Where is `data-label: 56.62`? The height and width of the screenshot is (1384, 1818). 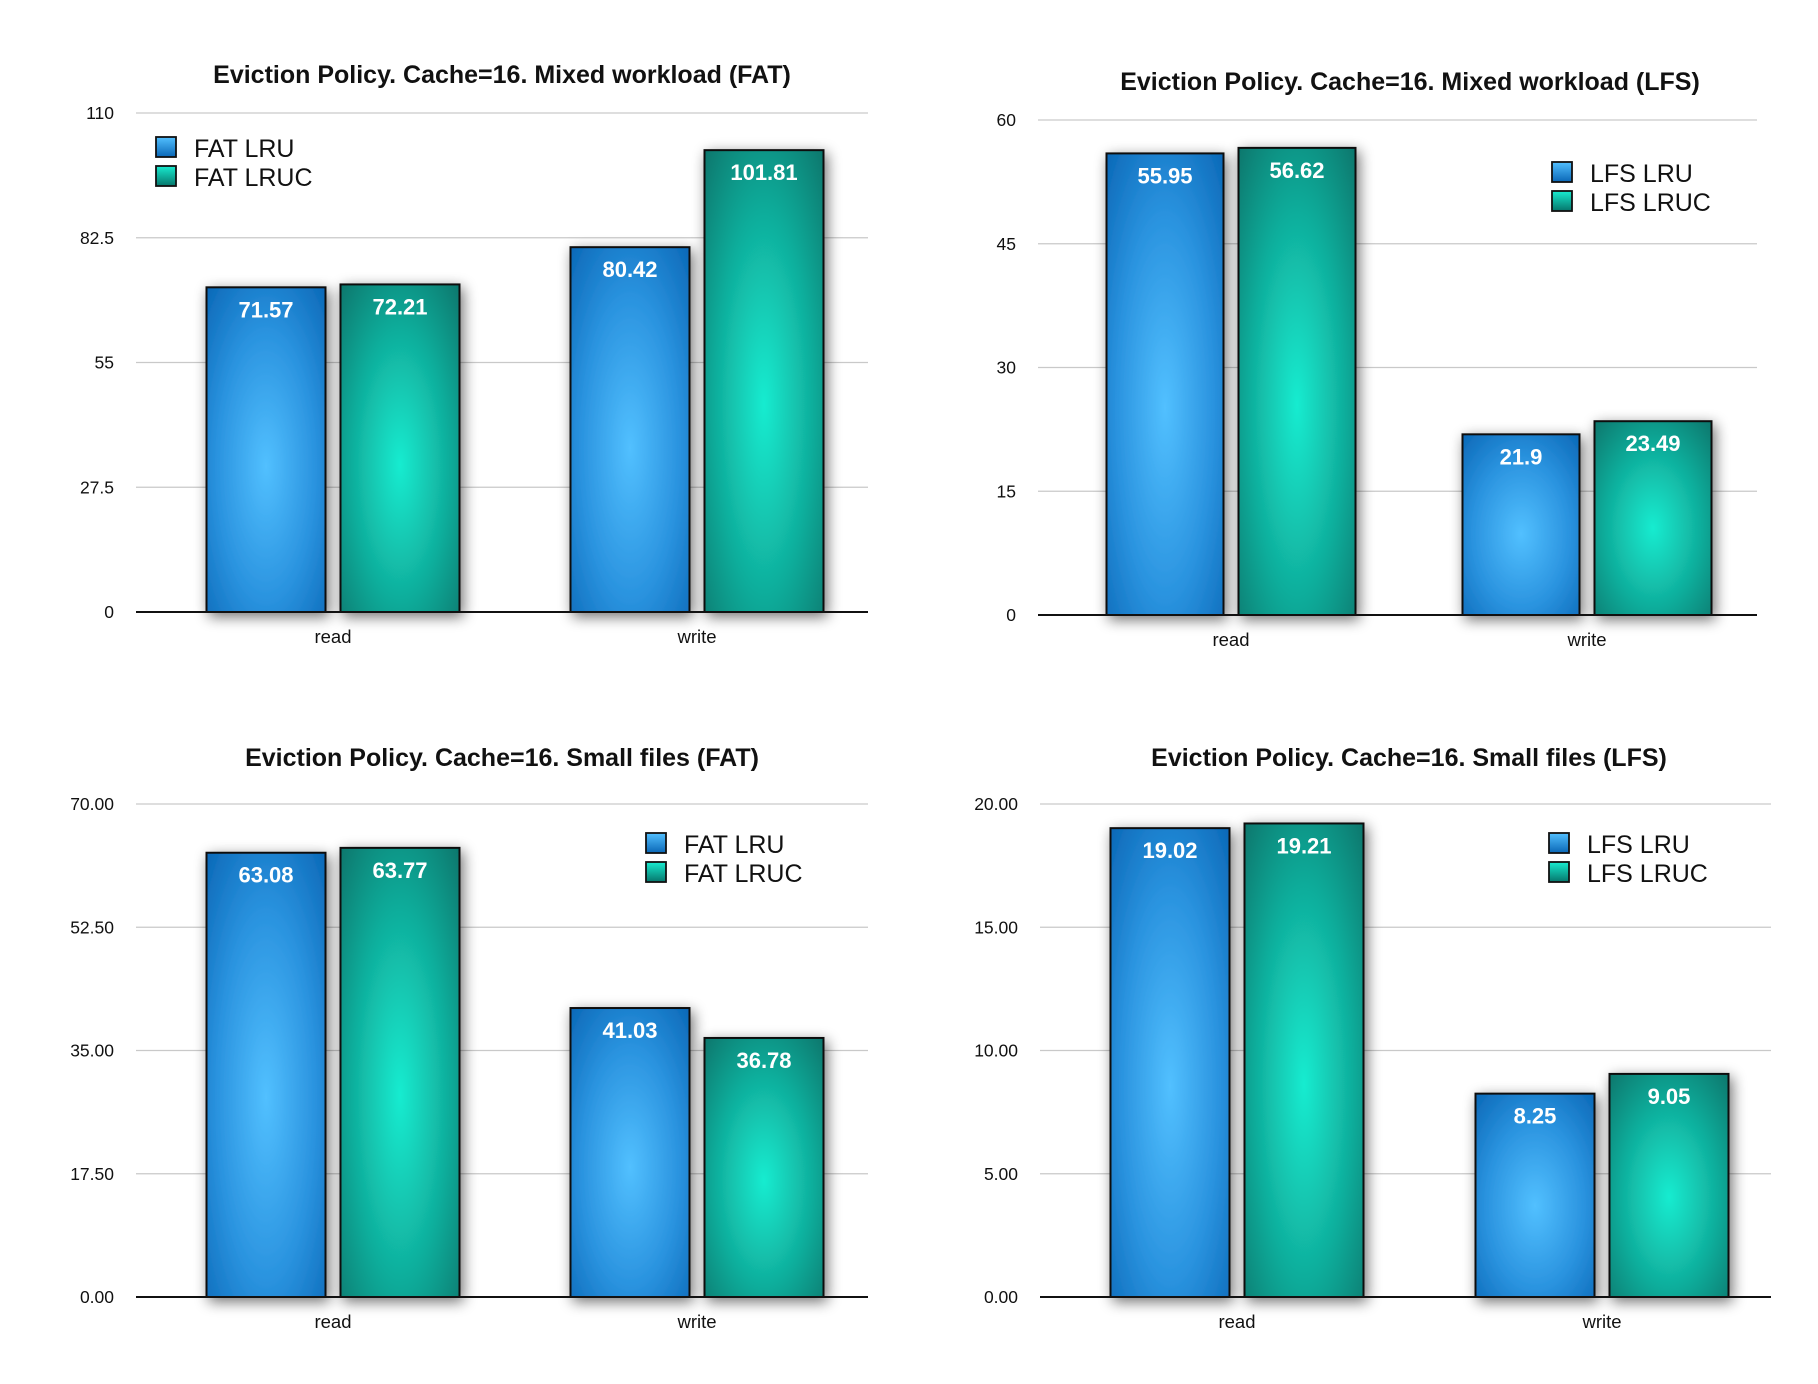
data-label: 56.62 is located at coordinates (1296, 170).